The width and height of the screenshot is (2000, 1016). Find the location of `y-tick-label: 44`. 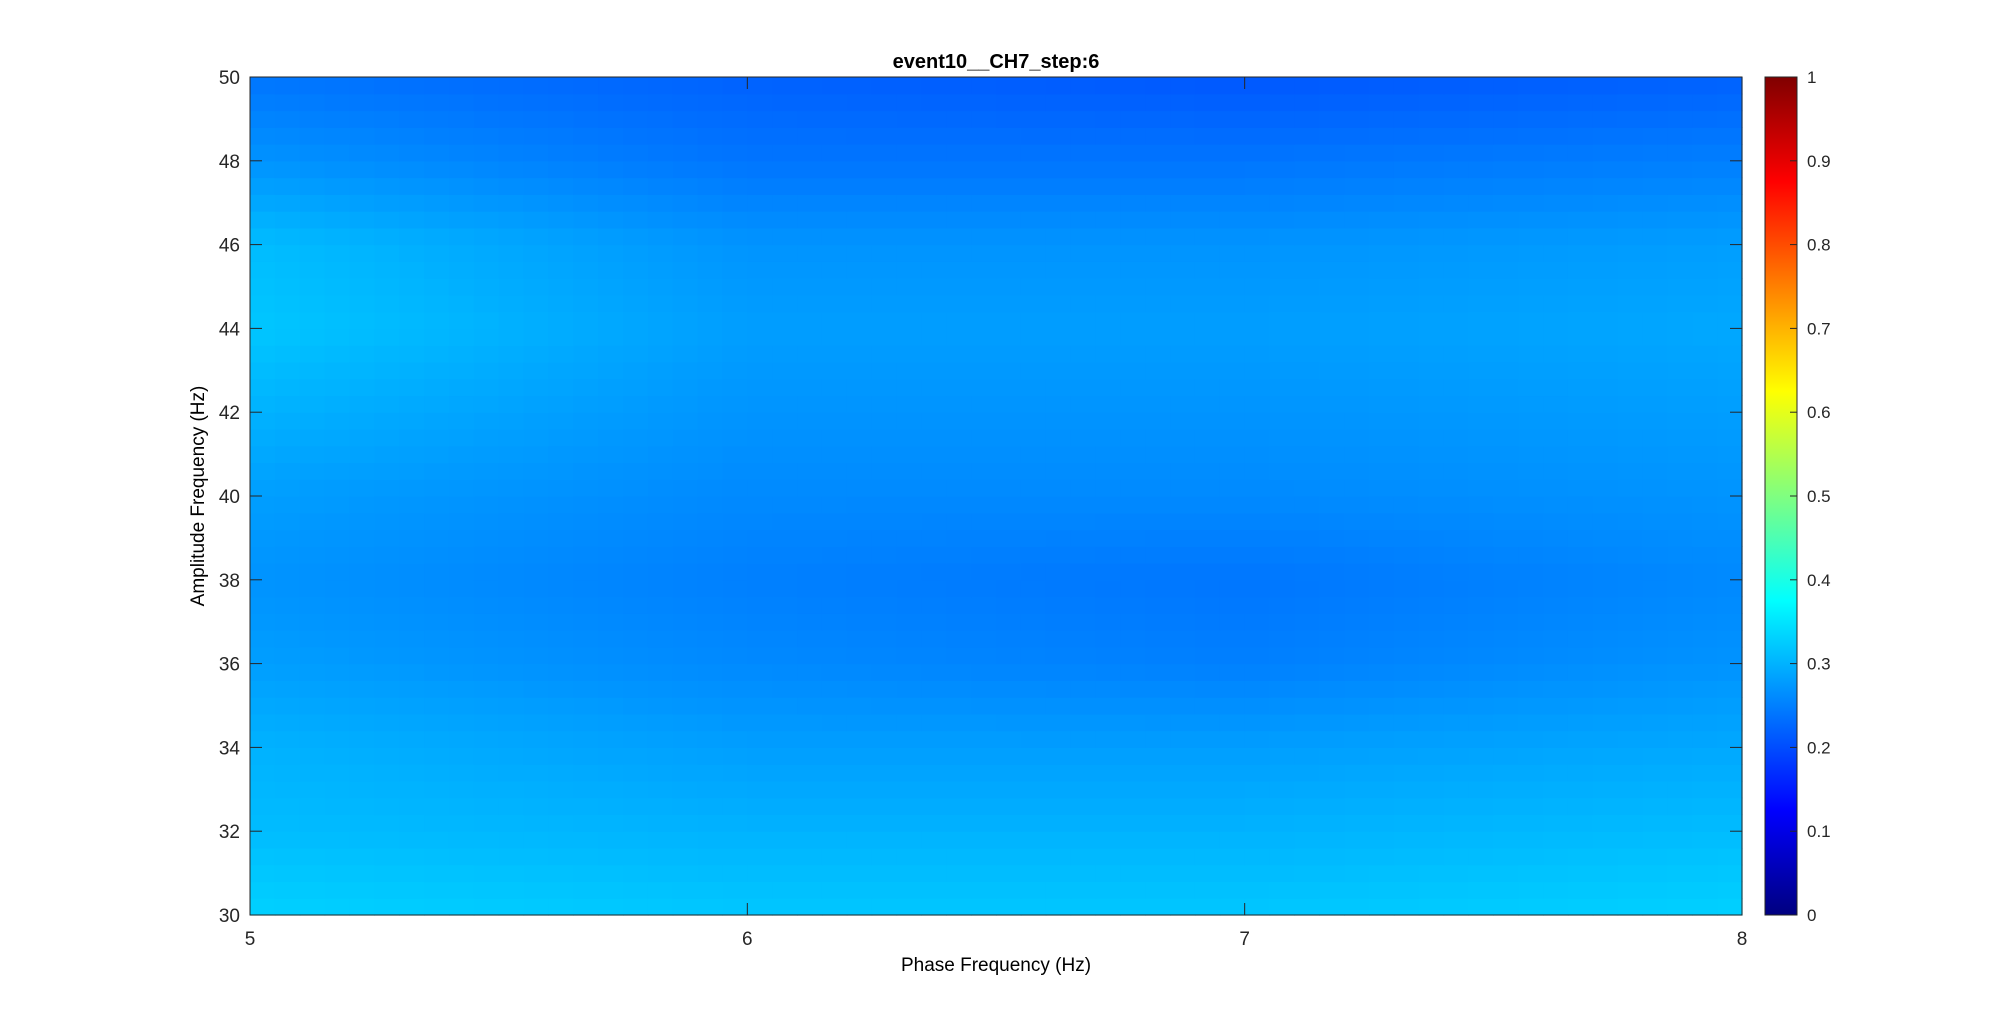

y-tick-label: 44 is located at coordinates (230, 329).